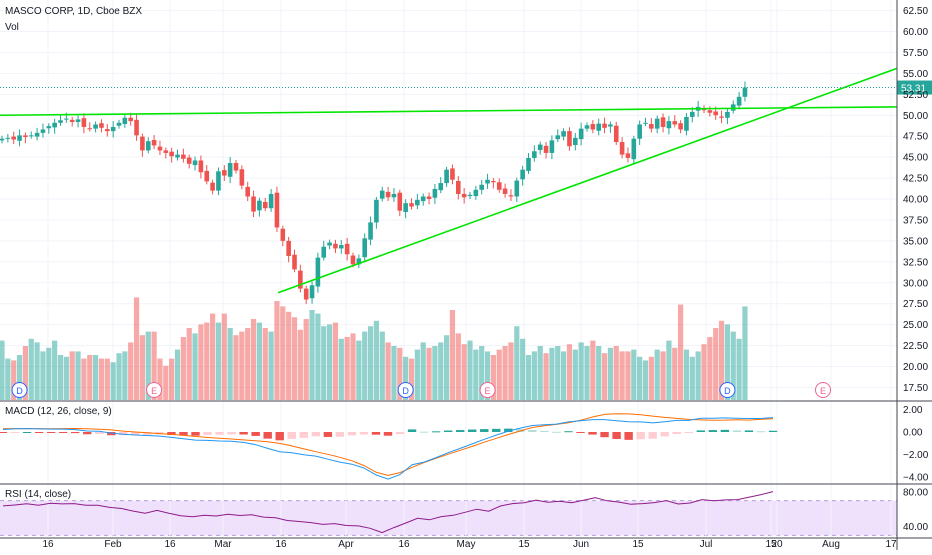 The height and width of the screenshot is (555, 932). I want to click on time-tick-label: Feb, so click(113, 544).